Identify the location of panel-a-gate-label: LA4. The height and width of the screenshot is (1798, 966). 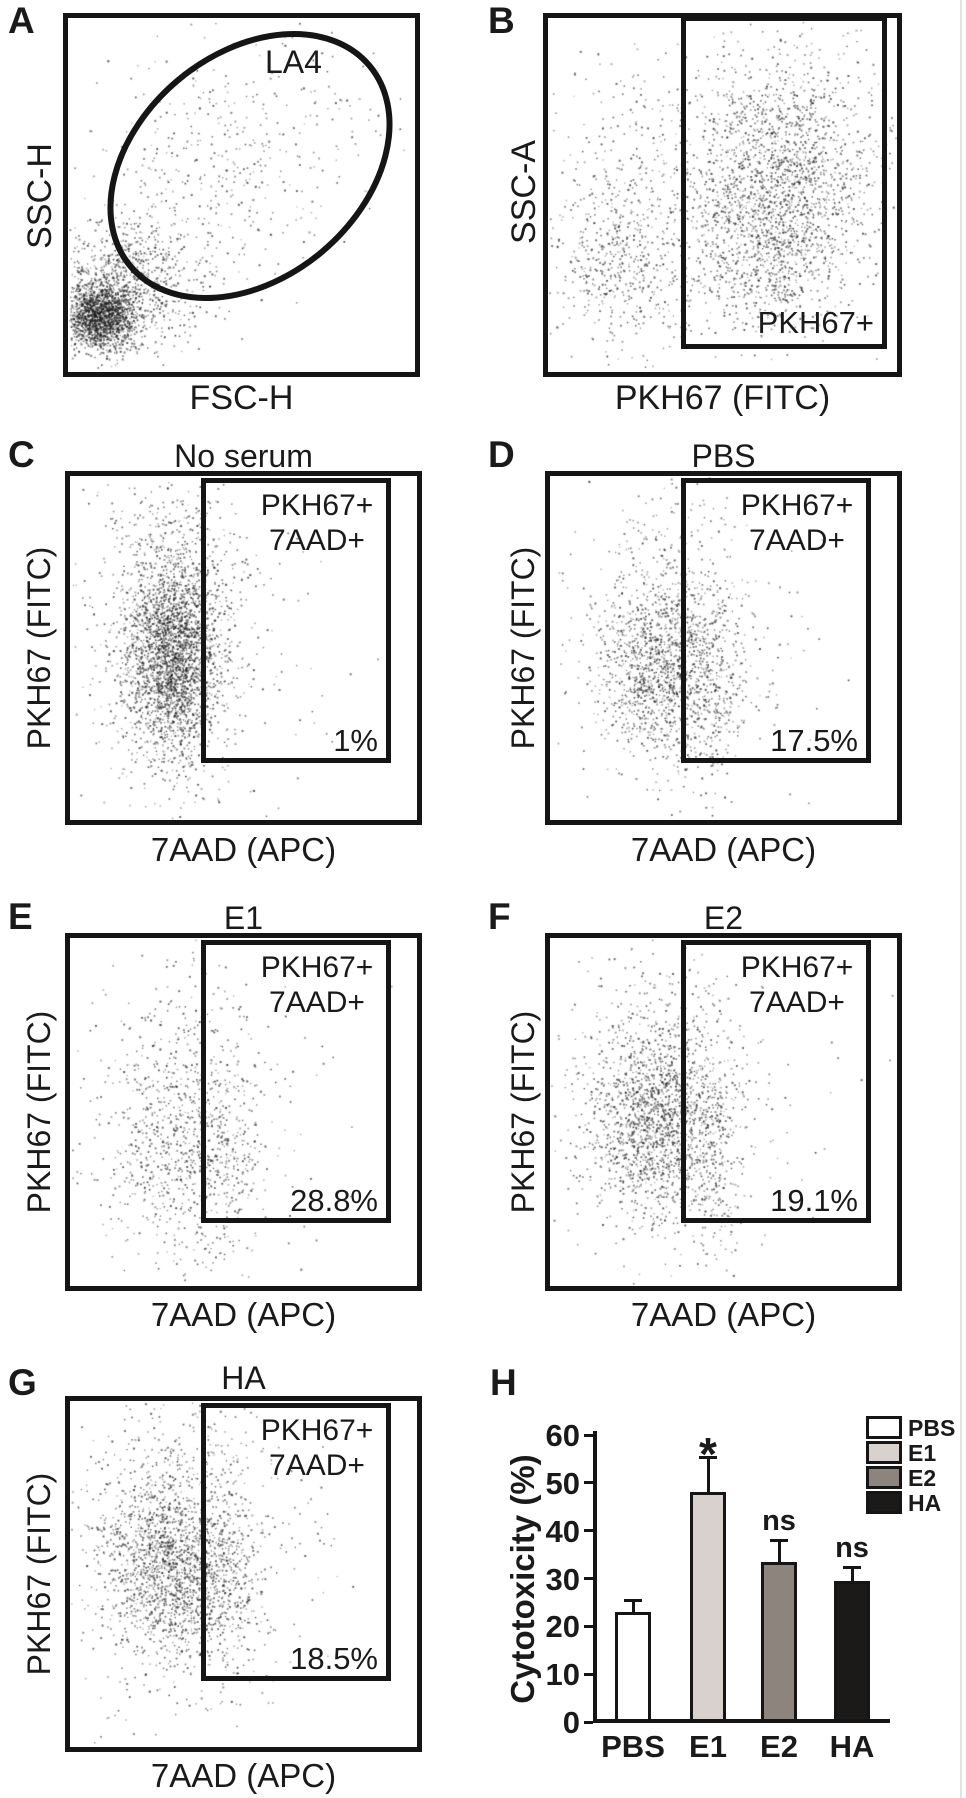
(293, 62).